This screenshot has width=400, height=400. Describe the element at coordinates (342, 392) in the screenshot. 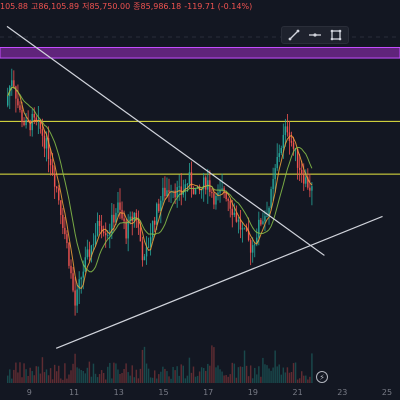

I see `x-tick-label: 23` at that location.